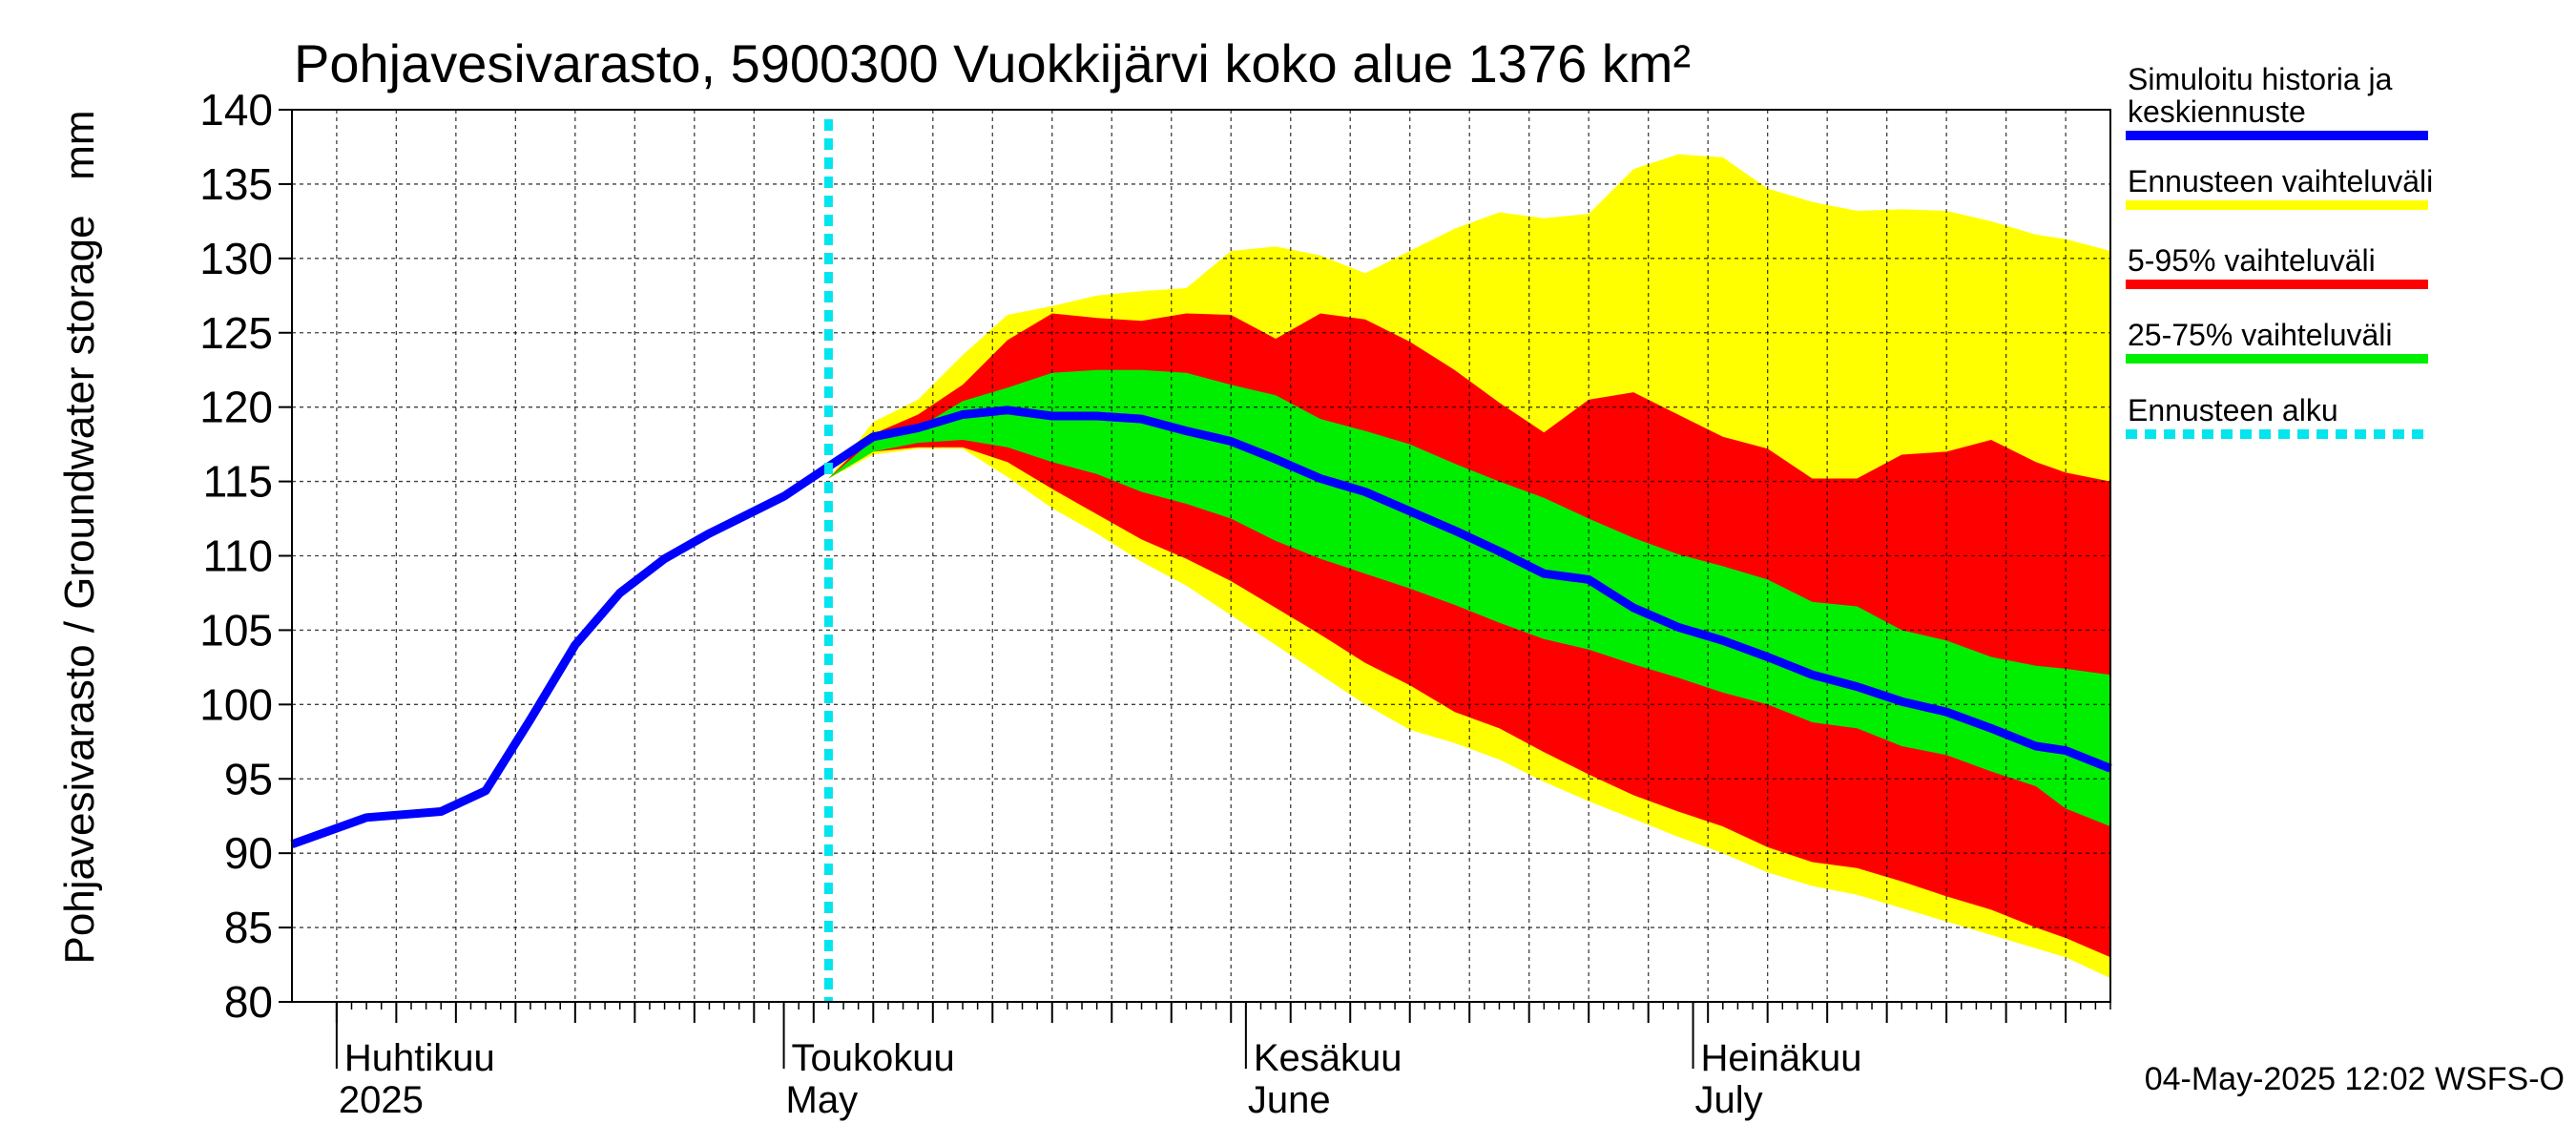 Image resolution: width=2576 pixels, height=1145 pixels. Describe the element at coordinates (2252, 260) in the screenshot. I see `legend-label: 5-95% vaihteluväli` at that location.